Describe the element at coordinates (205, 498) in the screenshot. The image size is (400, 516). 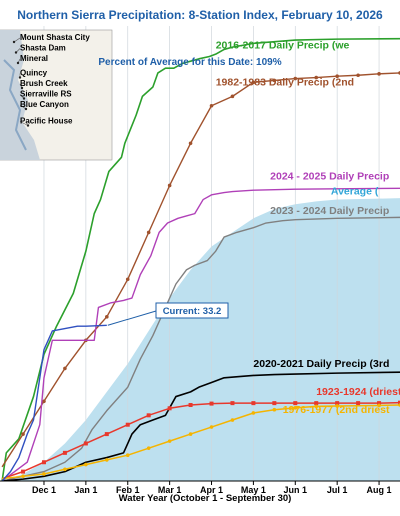
I see `x-axis-label: Water Year (October 1 - September 30)` at that location.